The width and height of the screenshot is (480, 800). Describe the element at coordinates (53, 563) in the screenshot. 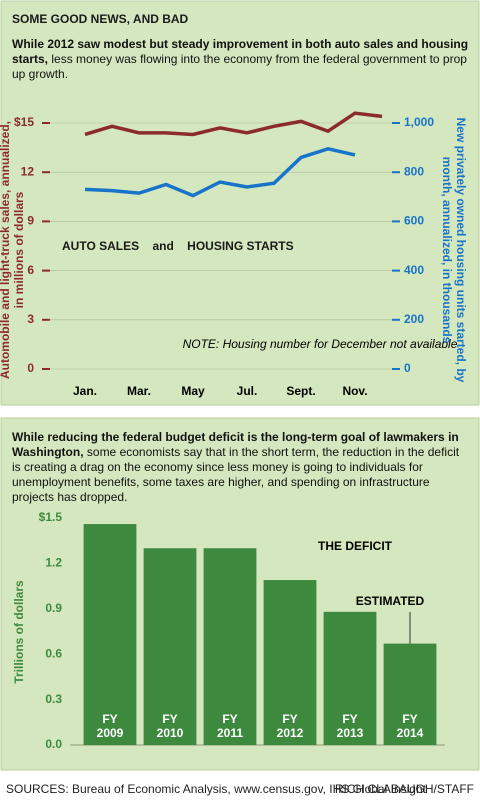

I see `y-tick-label: 1.2` at that location.